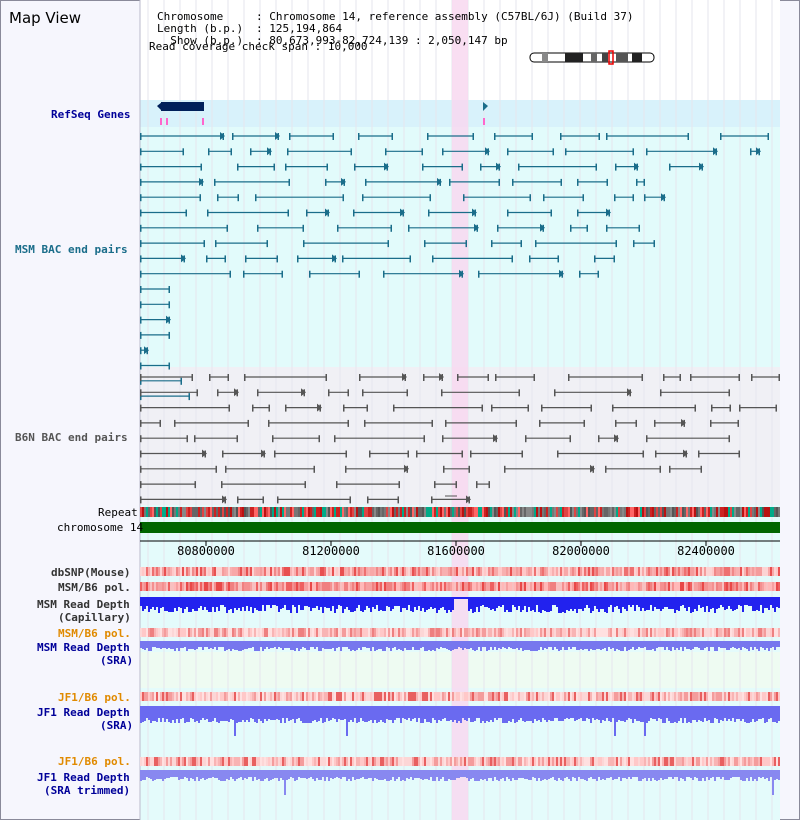 The width and height of the screenshot is (800, 820). I want to click on track-label-jf1-depth-sra: JF1 Read Depth, so click(83, 712).